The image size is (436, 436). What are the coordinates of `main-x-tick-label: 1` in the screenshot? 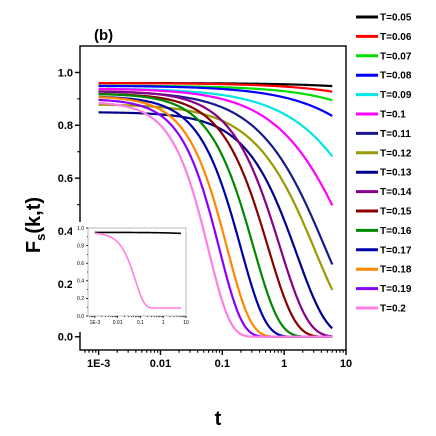 It's located at (284, 364).